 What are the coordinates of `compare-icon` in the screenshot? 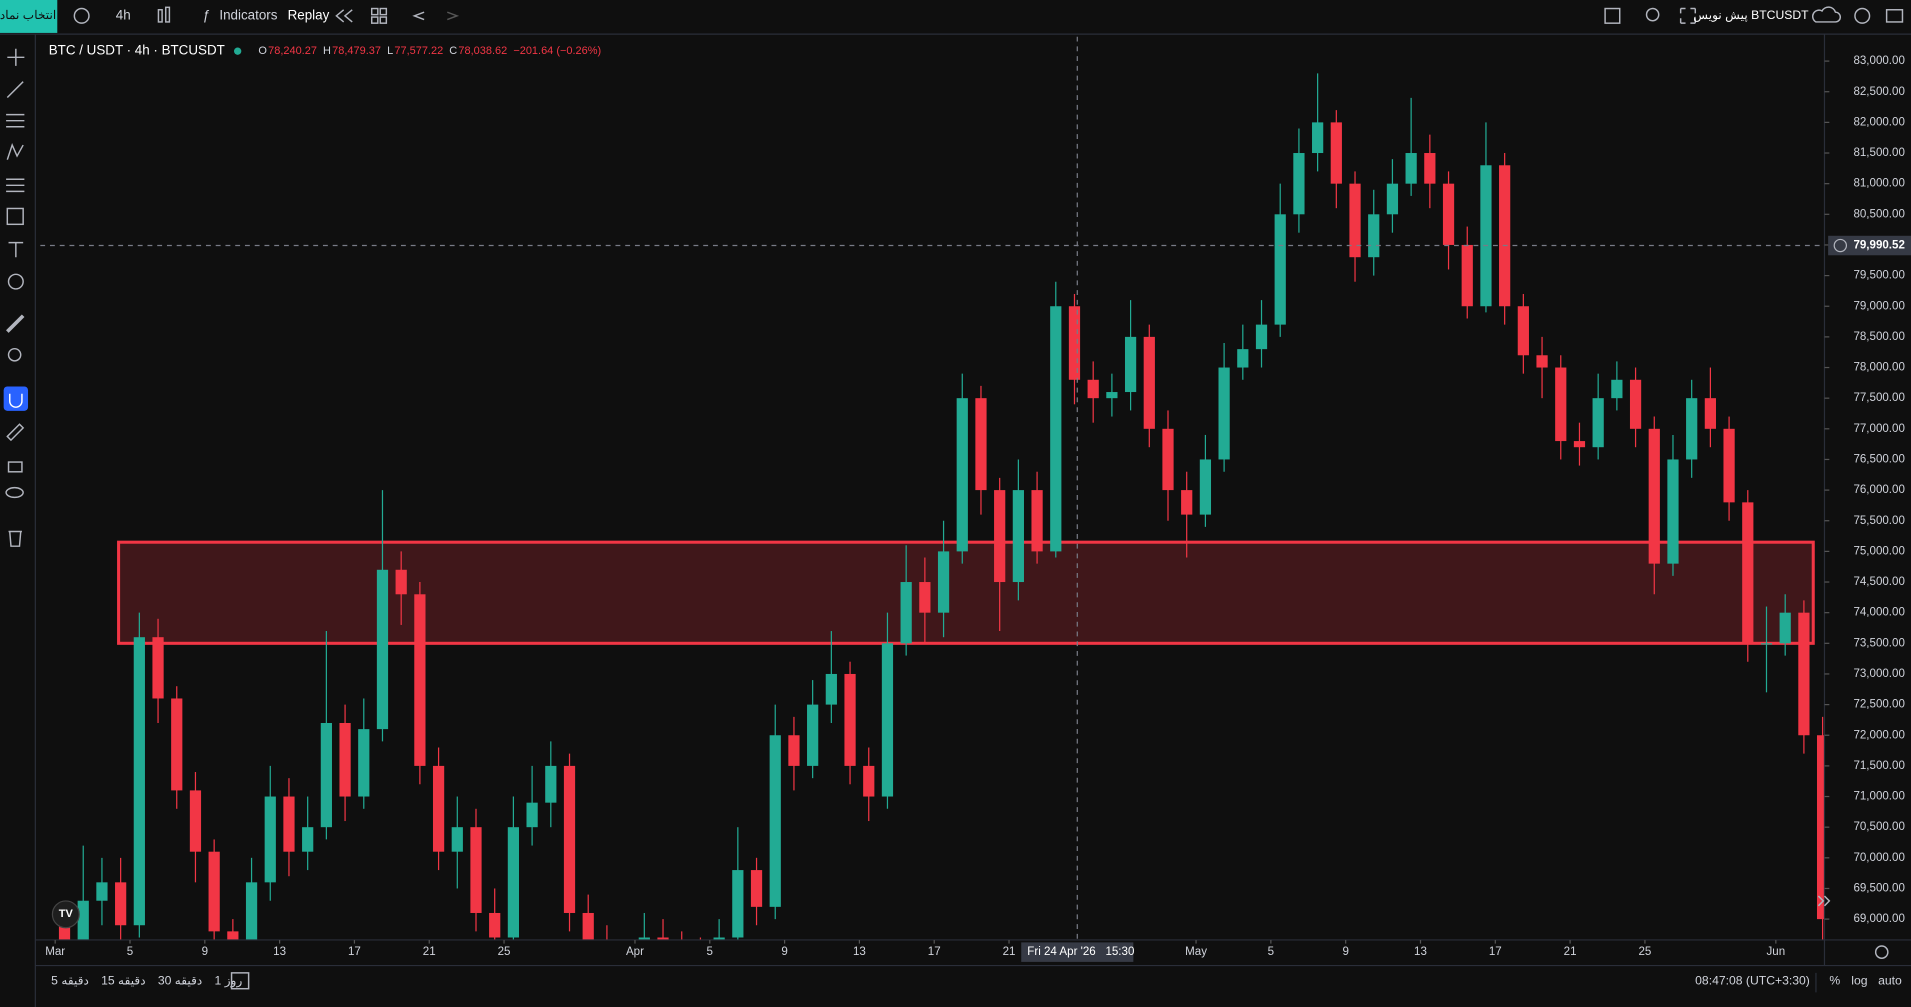 It's located at (81, 15).